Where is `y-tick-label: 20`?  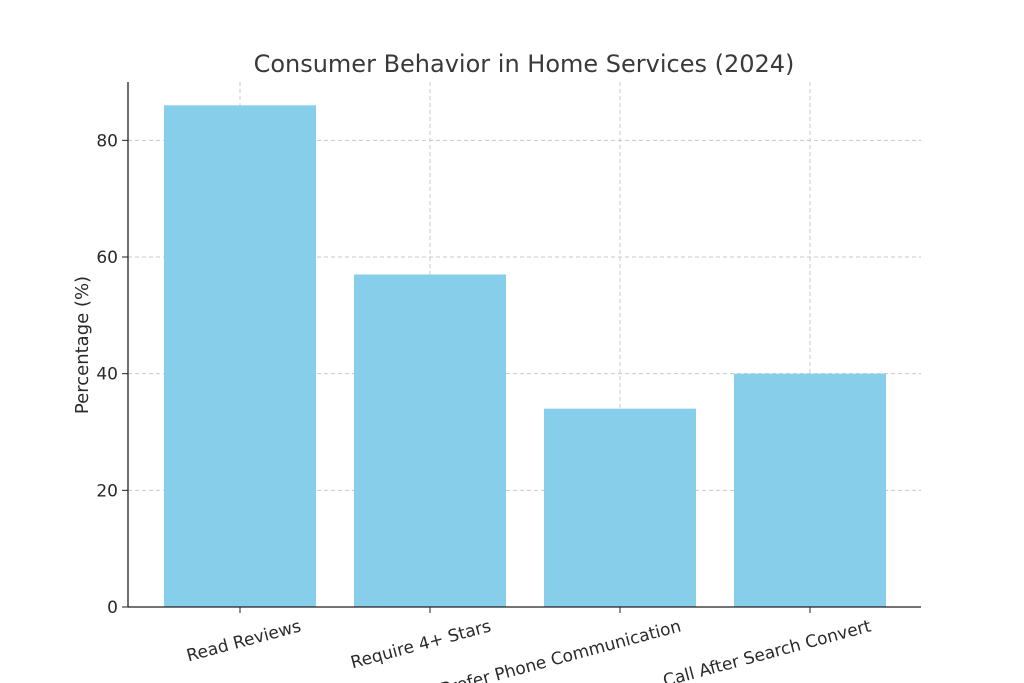 y-tick-label: 20 is located at coordinates (107, 491).